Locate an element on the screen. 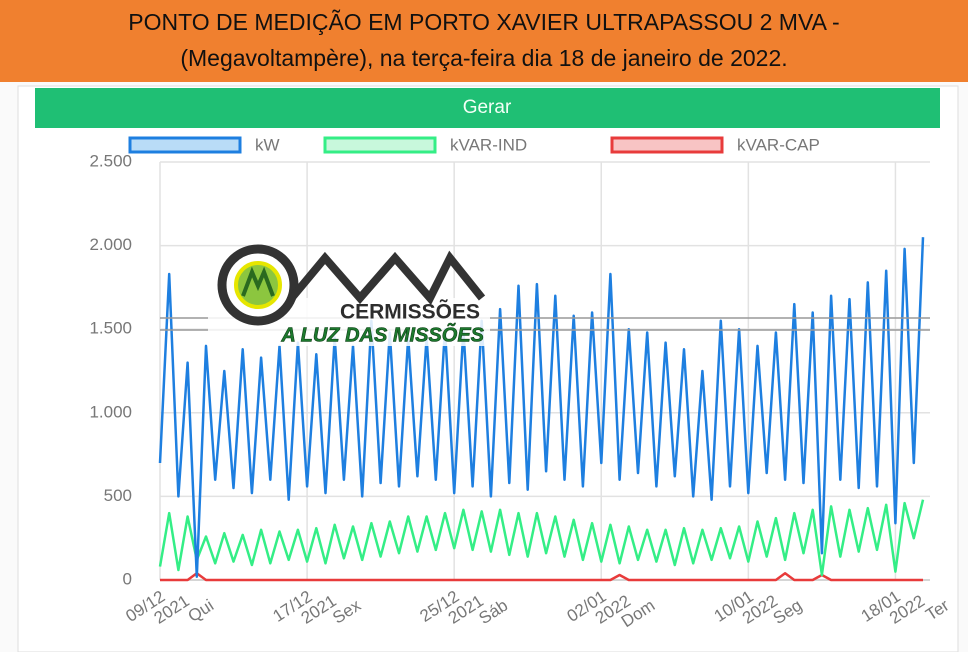 The image size is (968, 657). logo-peaks is located at coordinates (386, 278).